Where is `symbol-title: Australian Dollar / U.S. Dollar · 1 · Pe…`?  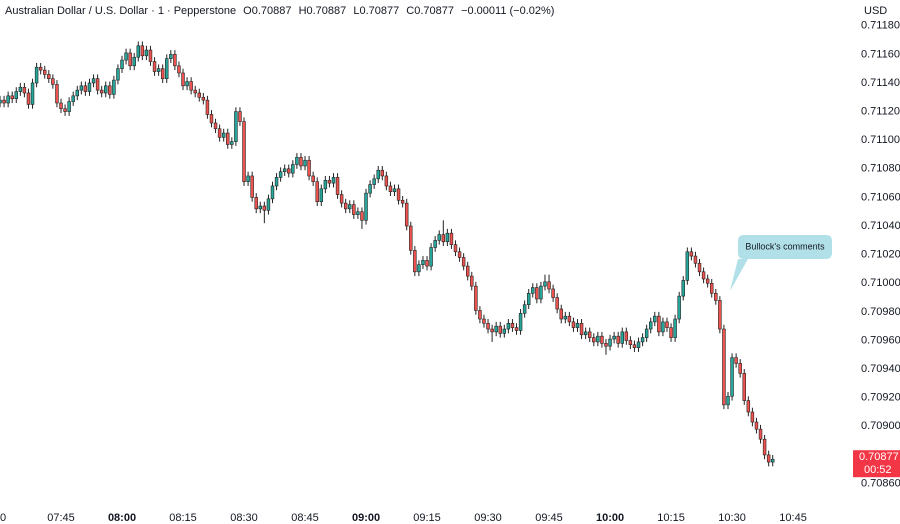
symbol-title: Australian Dollar / U.S. Dollar · 1 · Pe… is located at coordinates (120, 11).